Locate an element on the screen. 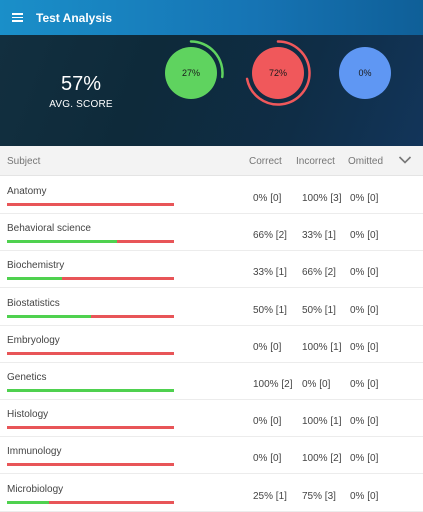  correct-cell: 100% [2] is located at coordinates (273, 384).